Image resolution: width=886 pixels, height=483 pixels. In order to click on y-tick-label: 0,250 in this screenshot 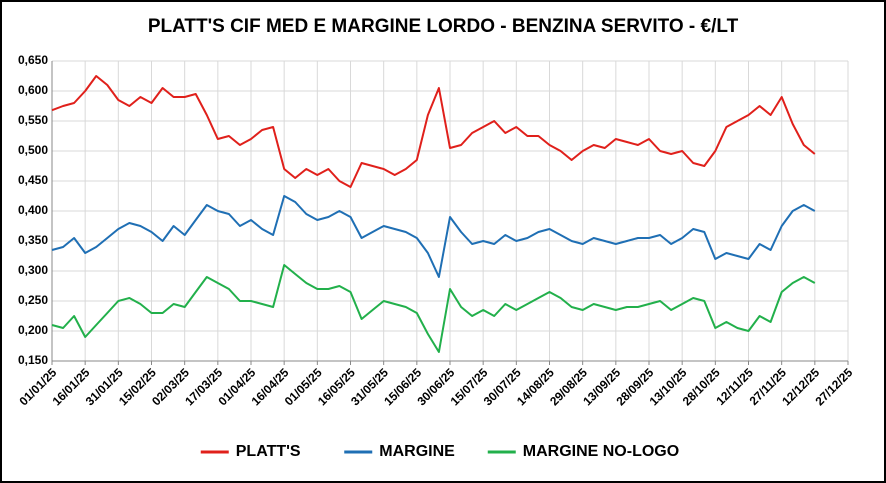, I will do `click(33, 300)`.